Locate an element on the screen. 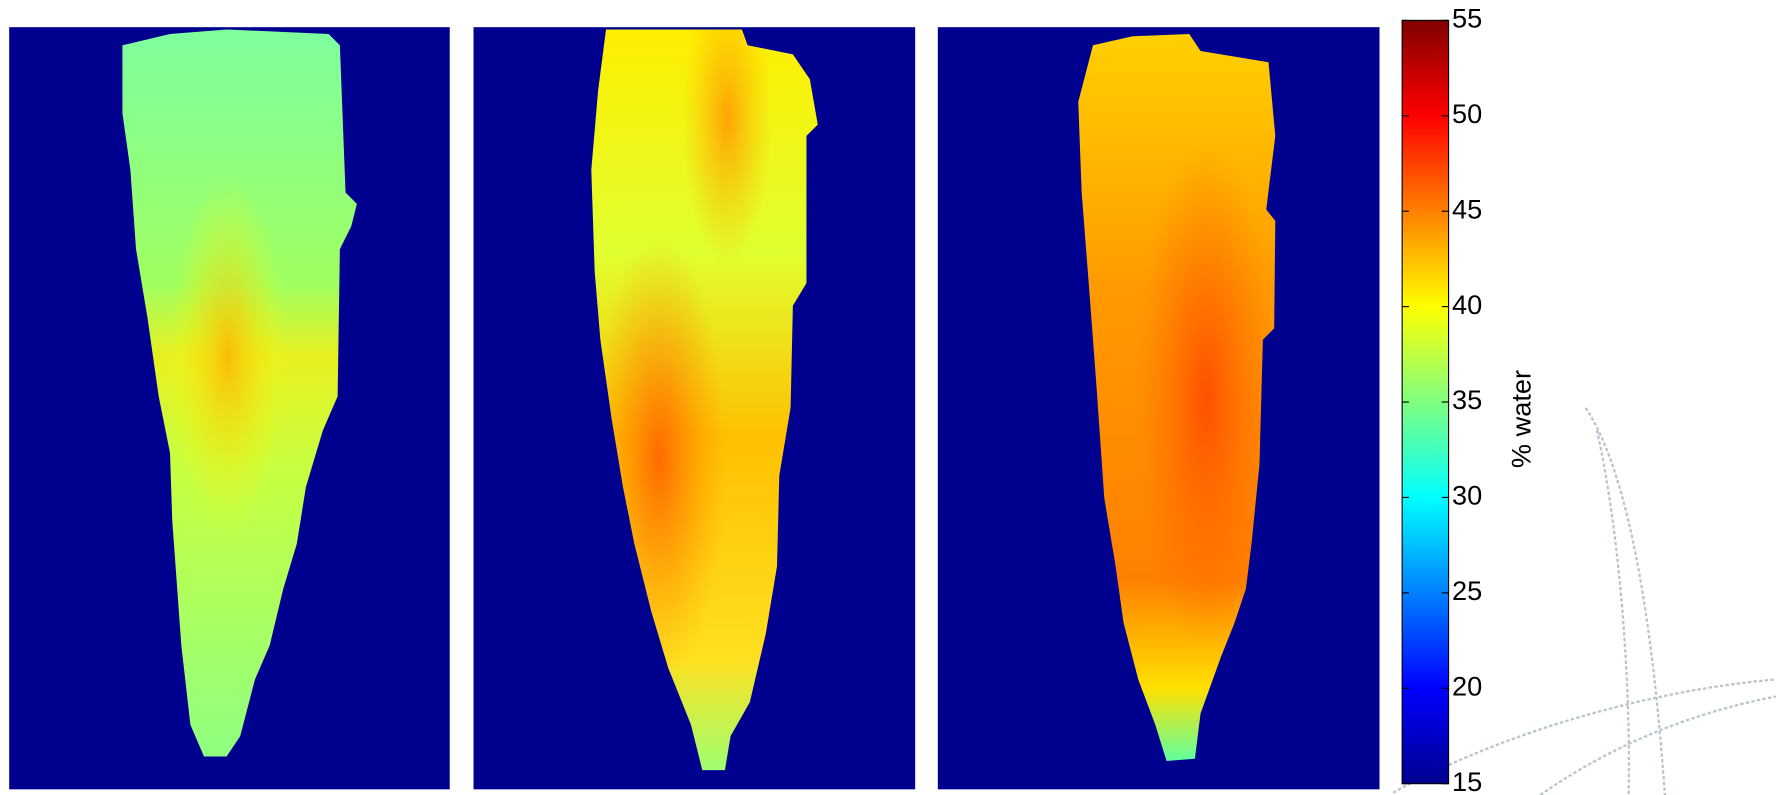 The width and height of the screenshot is (1776, 795). colorbar: % water 15 20 25 30 35 40 45 50 55 is located at coordinates (1468, 399).